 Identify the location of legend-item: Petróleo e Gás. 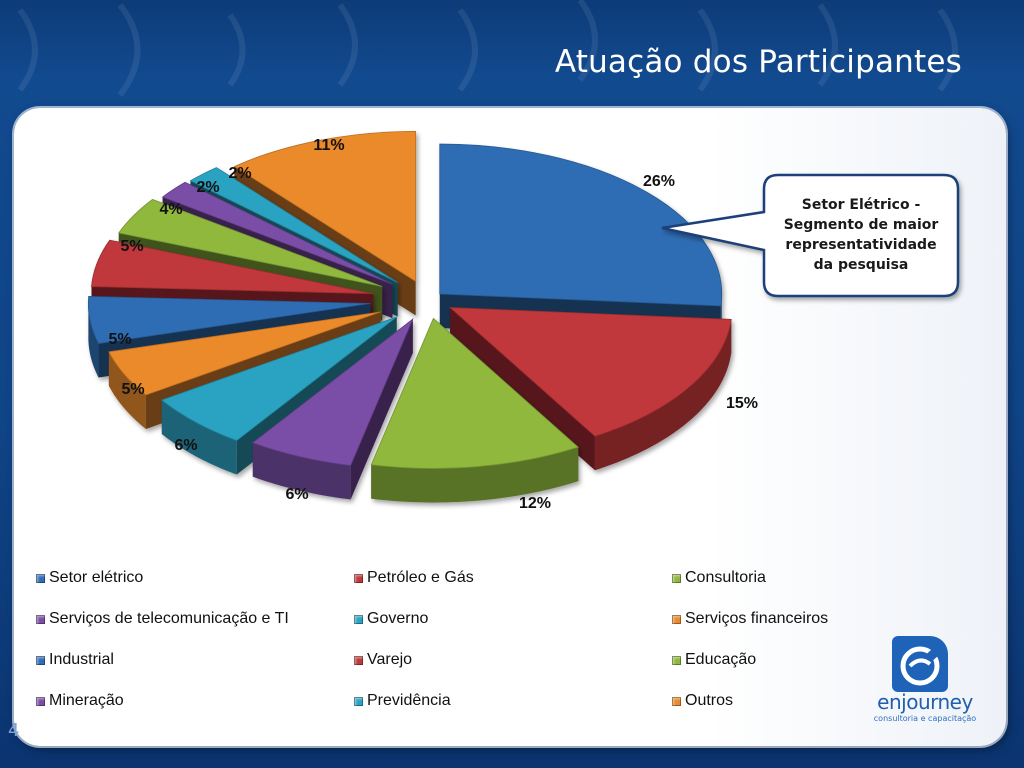
(513, 578).